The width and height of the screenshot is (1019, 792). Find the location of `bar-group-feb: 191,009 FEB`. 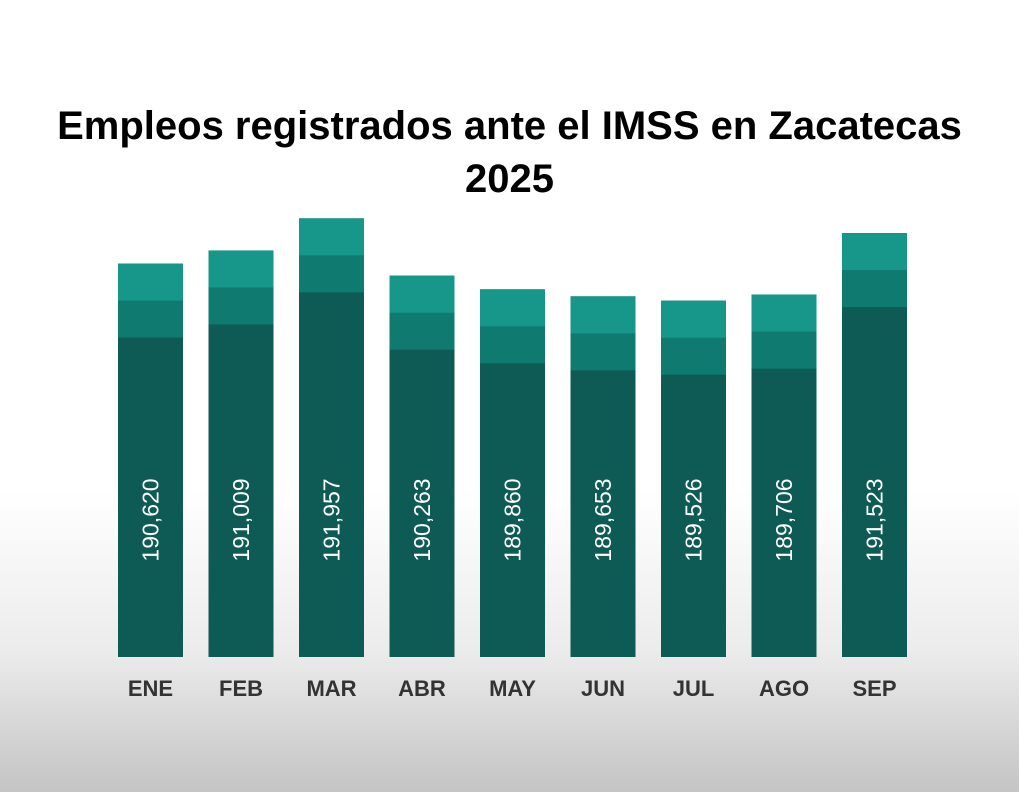

bar-group-feb: 191,009 FEB is located at coordinates (241, 475).